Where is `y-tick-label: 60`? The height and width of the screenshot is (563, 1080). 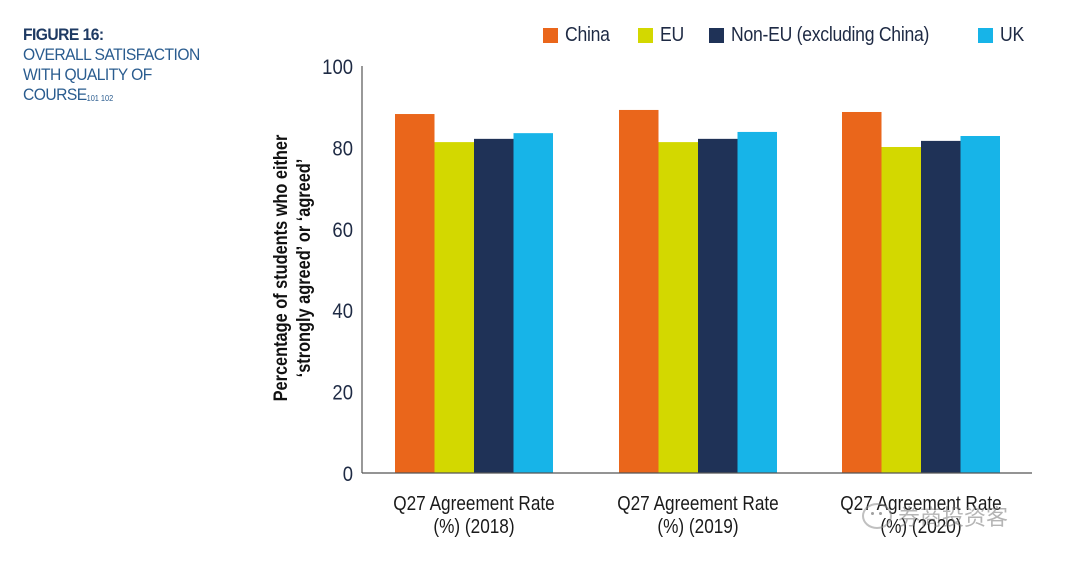
y-tick-label: 60 is located at coordinates (342, 230).